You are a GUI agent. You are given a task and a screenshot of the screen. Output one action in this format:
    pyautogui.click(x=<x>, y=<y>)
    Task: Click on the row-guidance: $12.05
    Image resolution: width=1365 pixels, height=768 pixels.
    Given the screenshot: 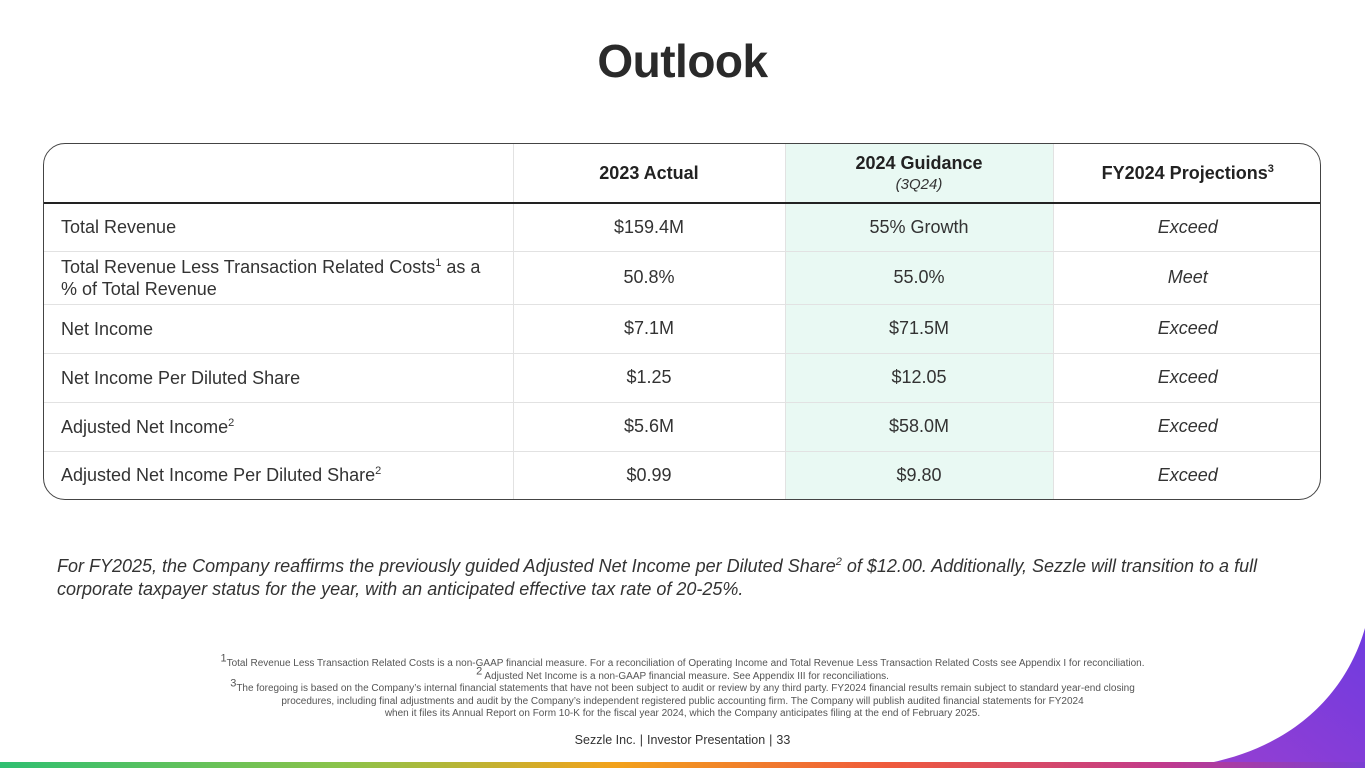 What is the action you would take?
    pyautogui.click(x=919, y=377)
    